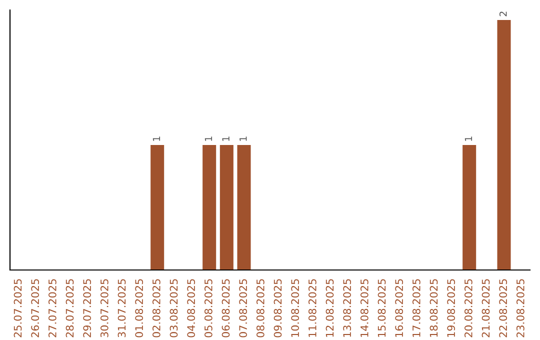 The width and height of the screenshot is (540, 340). Describe the element at coordinates (434, 308) in the screenshot. I see `x-tick-label: 18.08.2025` at that location.